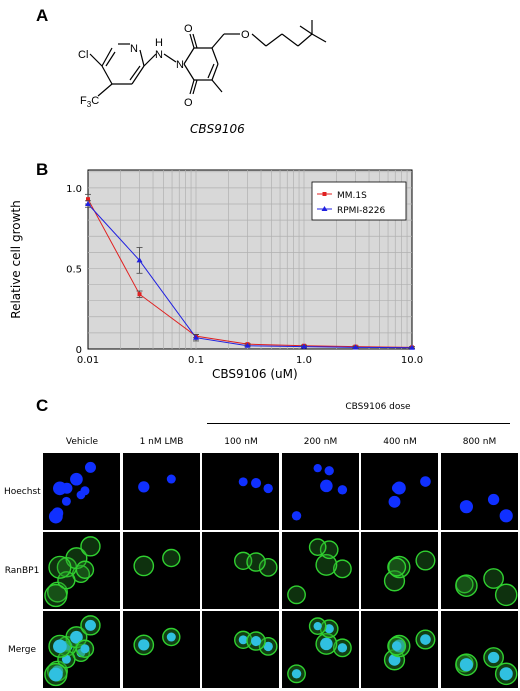  I want to click on atom-n-imide: N, so click(180, 65).